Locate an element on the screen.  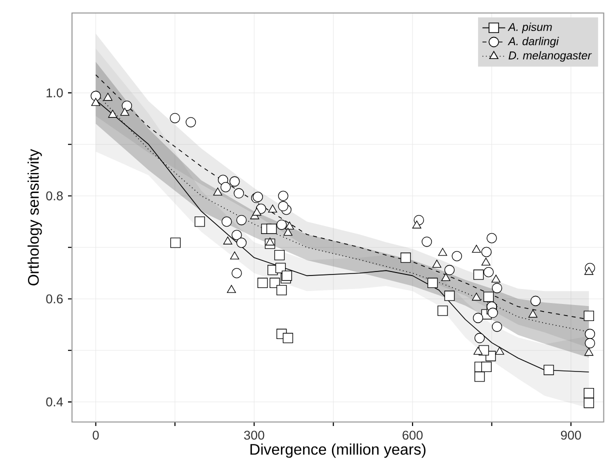
x-tick-label: 600 is located at coordinates (412, 435).